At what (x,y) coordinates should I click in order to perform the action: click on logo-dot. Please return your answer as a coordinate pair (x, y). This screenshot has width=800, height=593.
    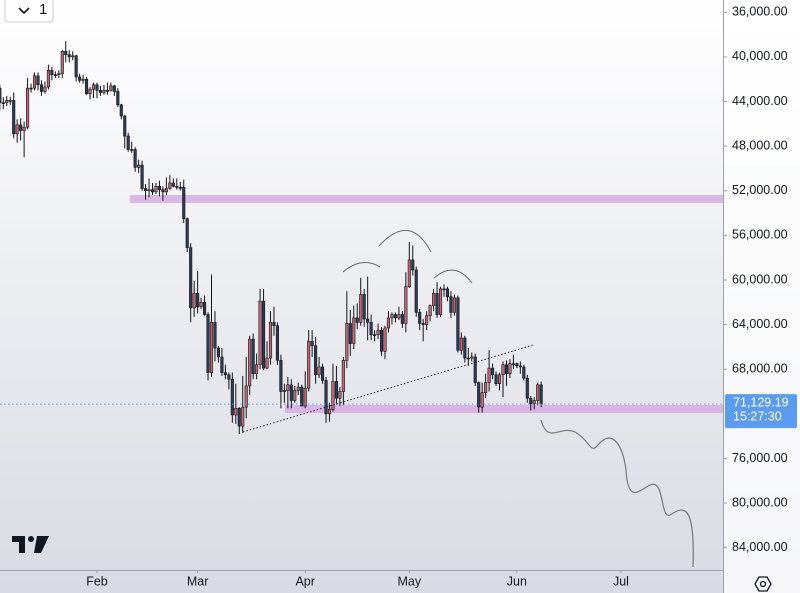
    Looking at the image, I should click on (31, 539).